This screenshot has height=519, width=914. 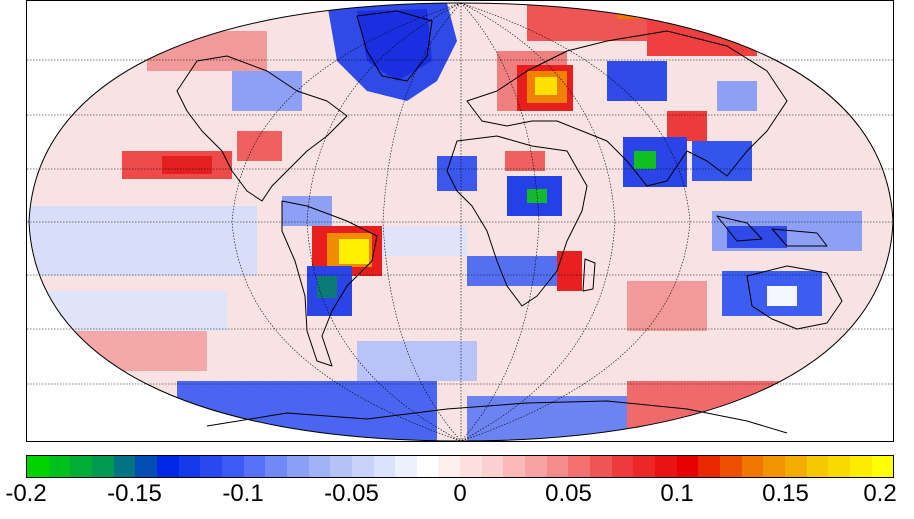 I want to click on arctic-orange, so click(x=642, y=11).